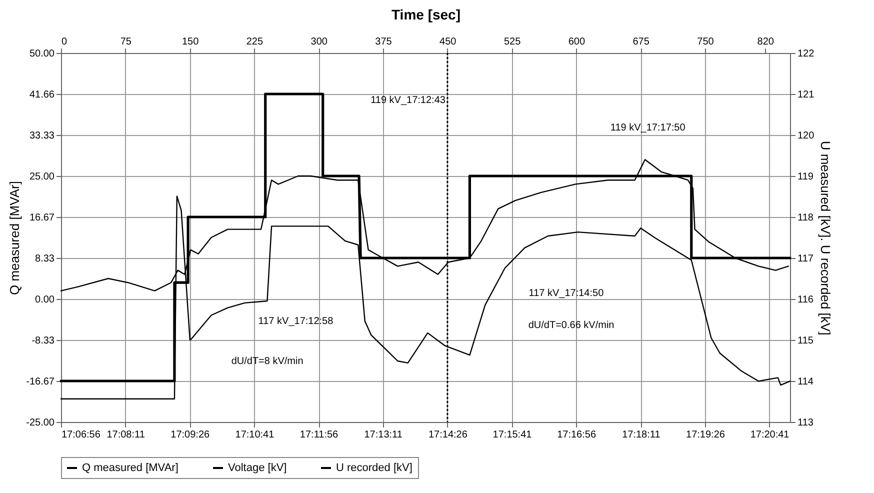 The height and width of the screenshot is (493, 874). Describe the element at coordinates (126, 42) in the screenshot. I see `x2-tick-label: 75` at that location.